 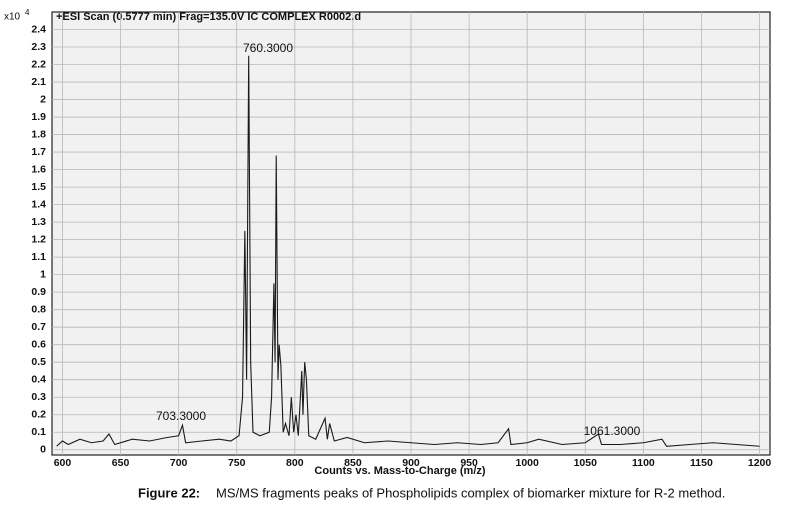 What do you see at coordinates (38, 432) in the screenshot?
I see `y-tick-label: 0.1` at bounding box center [38, 432].